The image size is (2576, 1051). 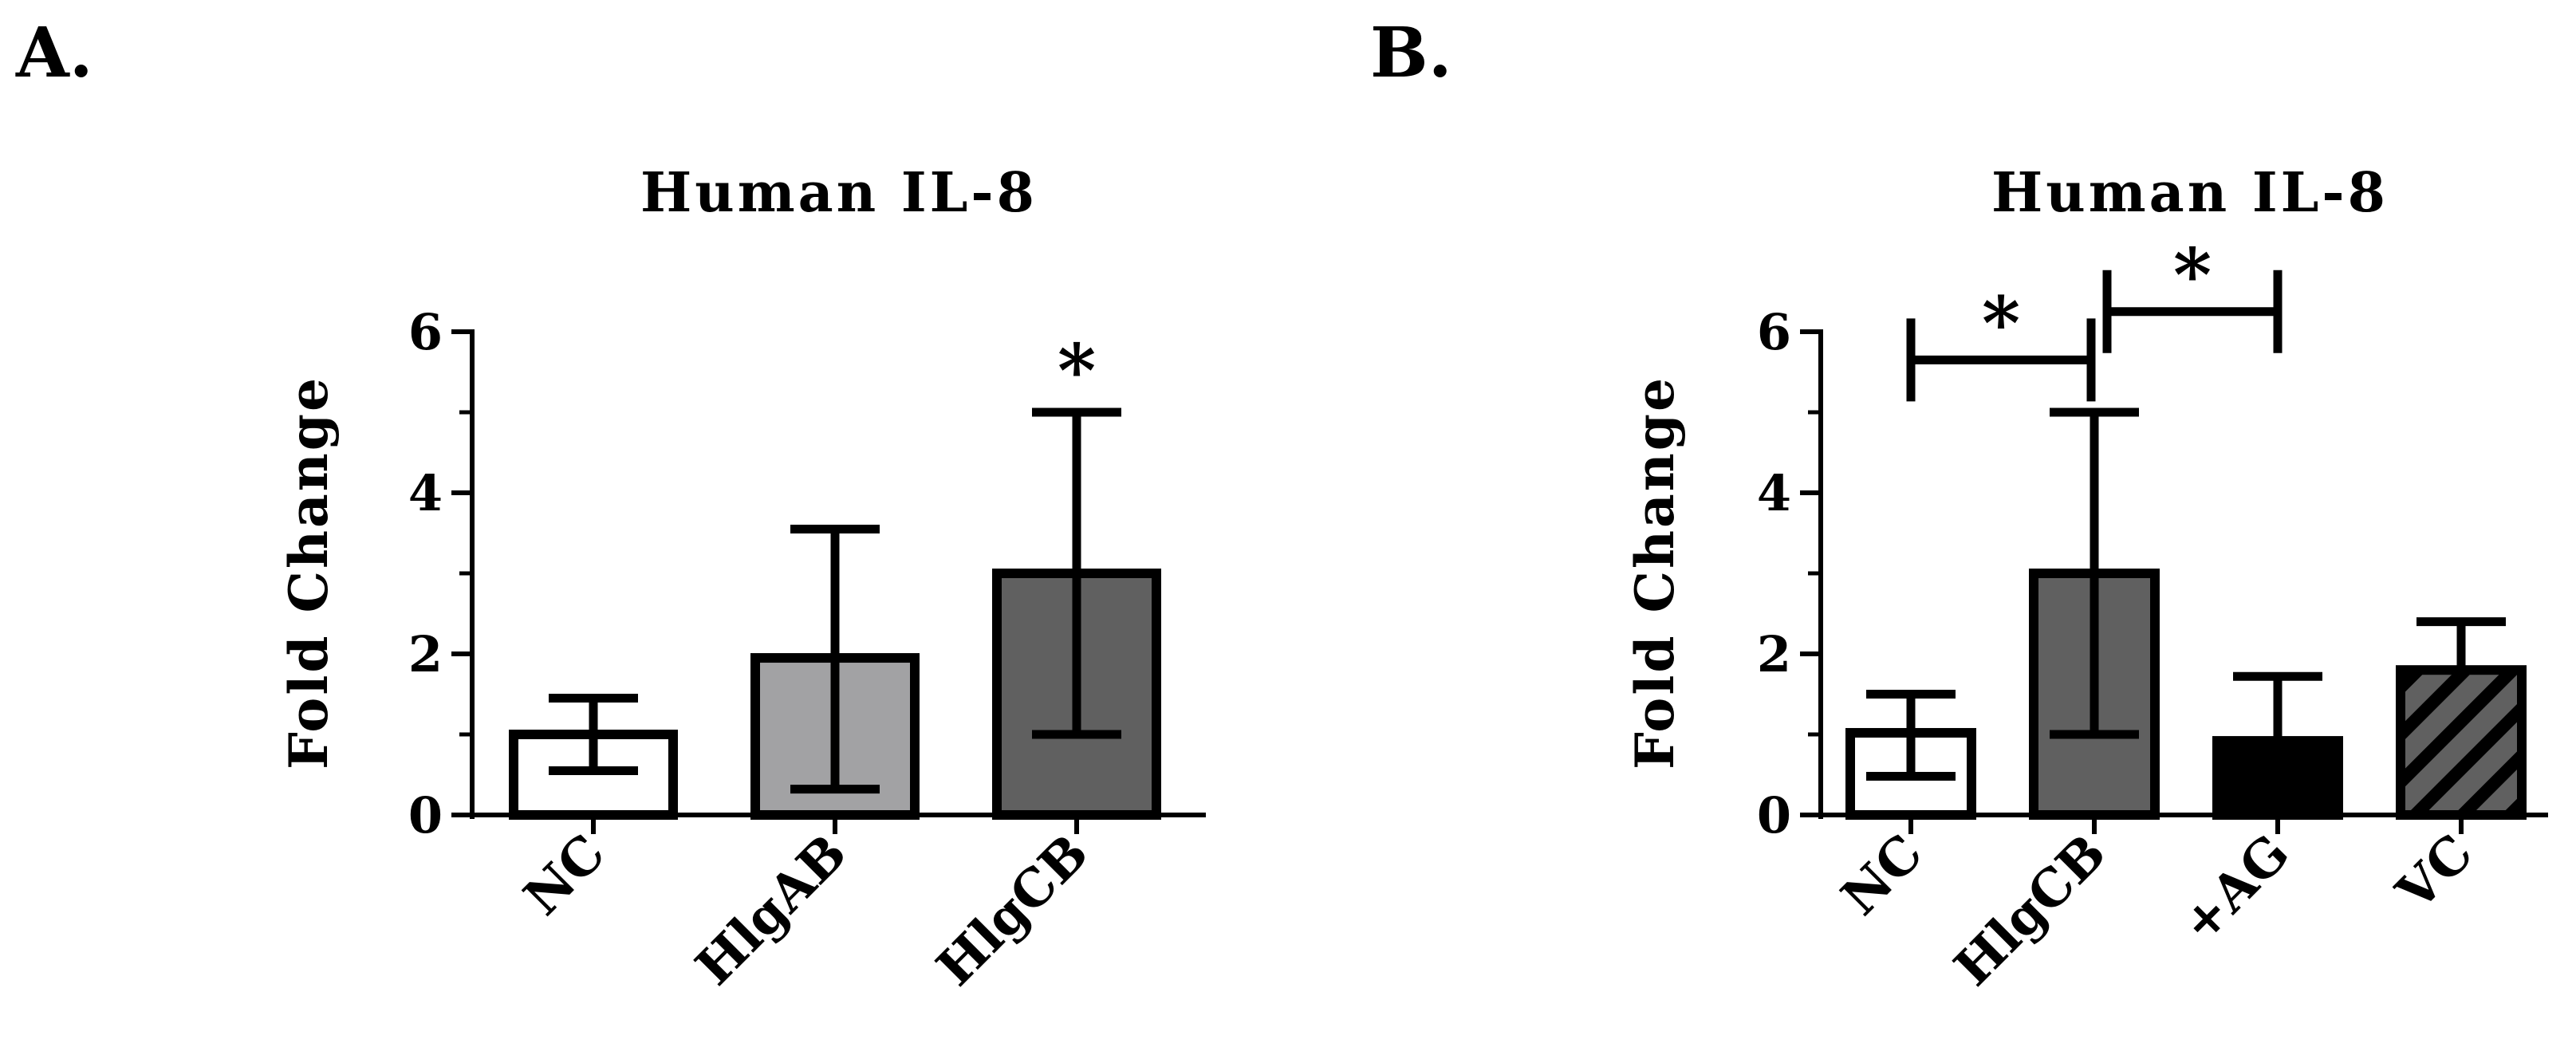 I want to click on chart-b-y-tick-label: 4, so click(x=1774, y=493).